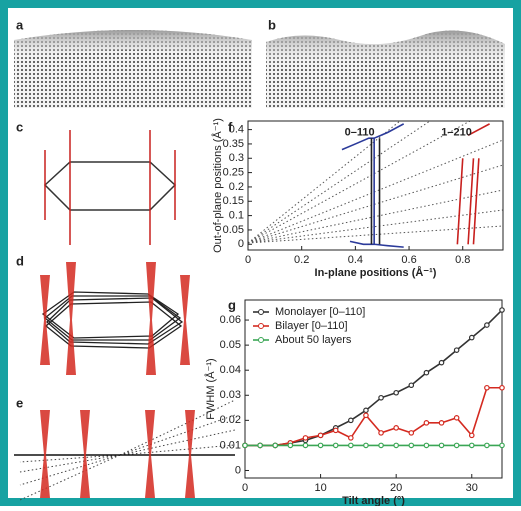 The width and height of the screenshot is (521, 511). What do you see at coordinates (320, 312) in the screenshot?
I see `legend-label: Monolayer [0–110]` at bounding box center [320, 312].